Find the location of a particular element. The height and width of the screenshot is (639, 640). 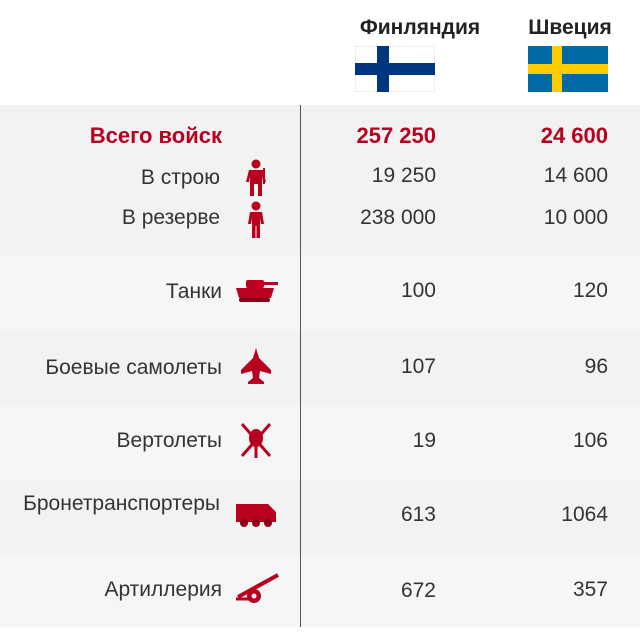

value-artillery-finland: 672 is located at coordinates (418, 590).